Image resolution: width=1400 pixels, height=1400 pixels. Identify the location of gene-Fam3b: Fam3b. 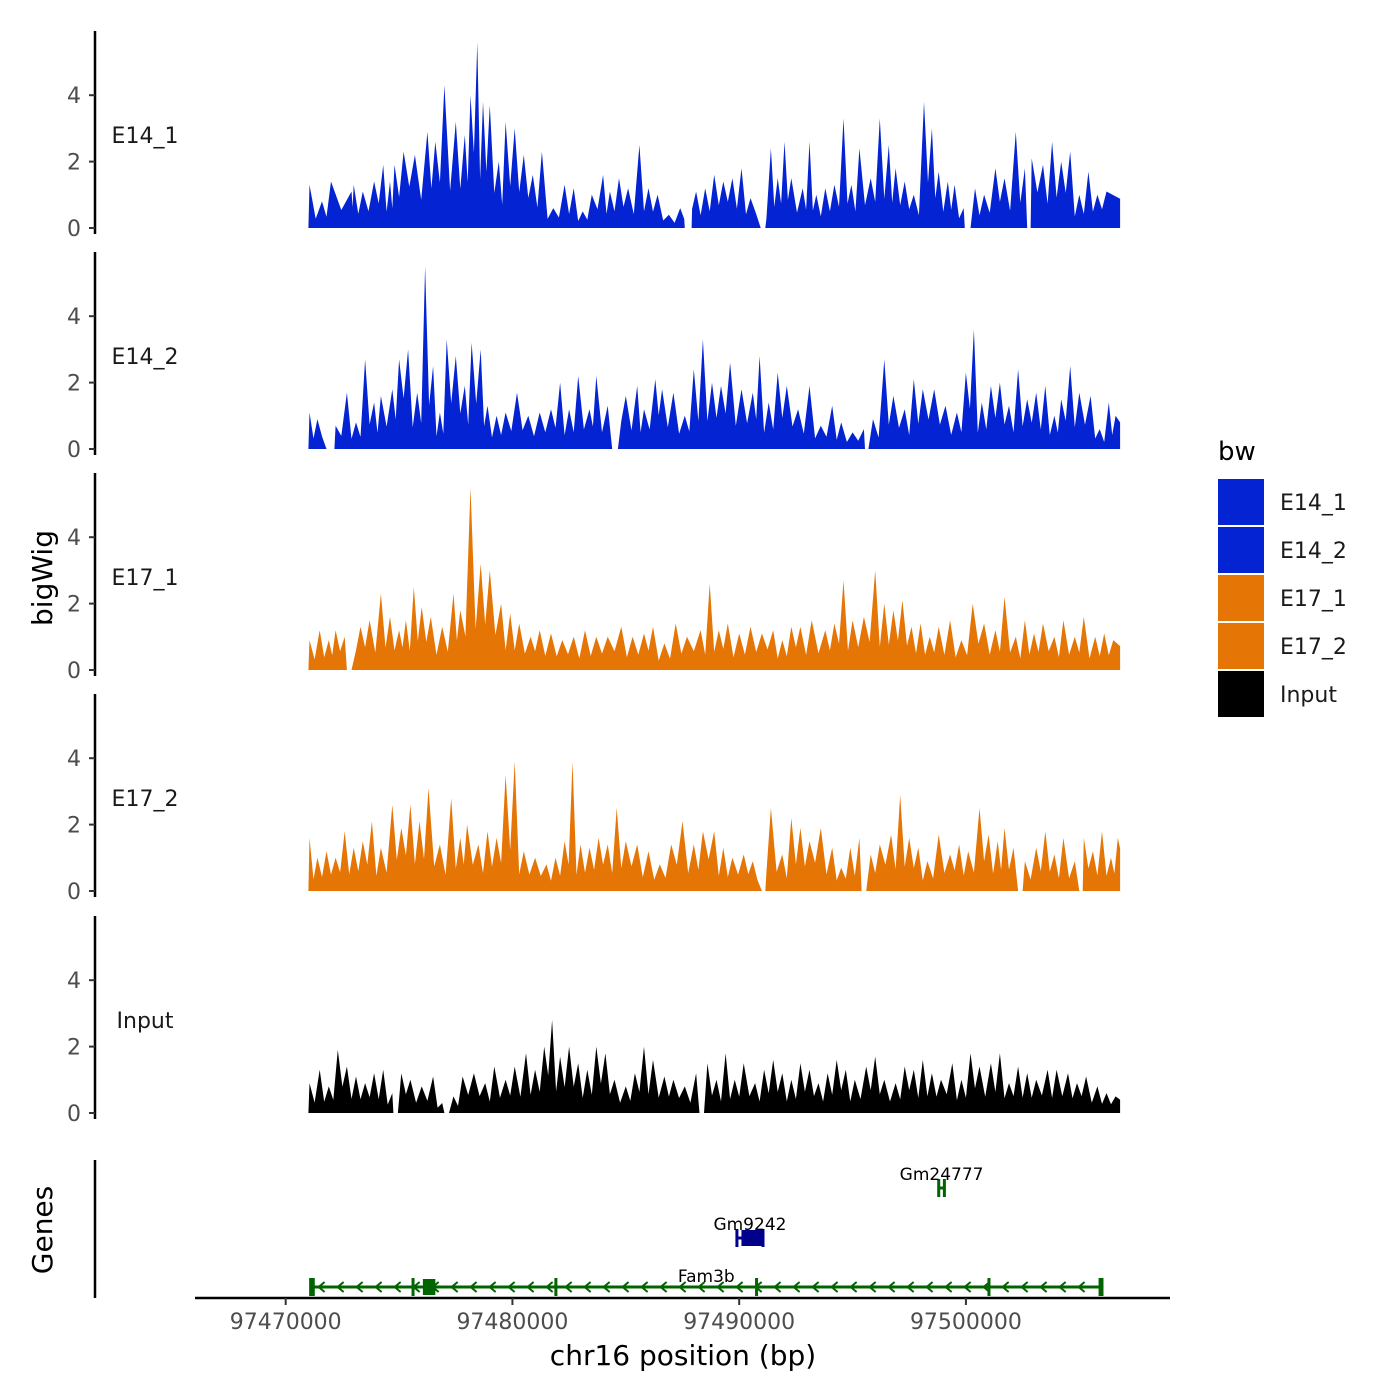
(706, 1281).